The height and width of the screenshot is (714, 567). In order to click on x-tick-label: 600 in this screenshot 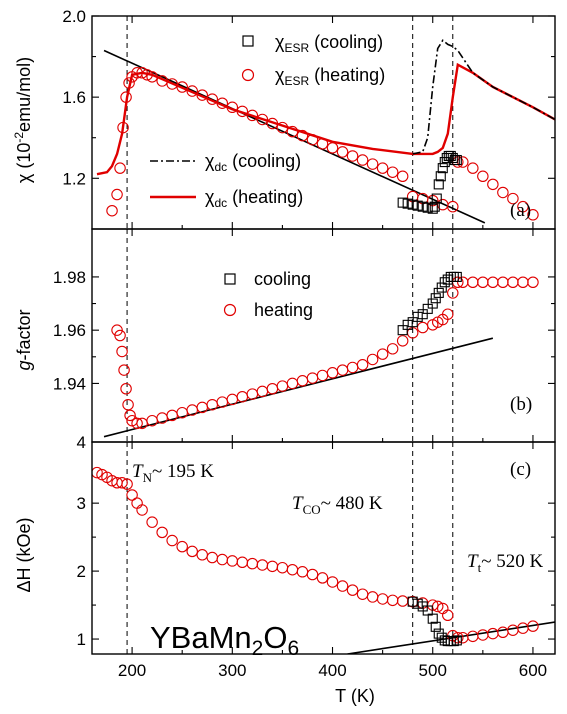, I will do `click(533, 670)`.